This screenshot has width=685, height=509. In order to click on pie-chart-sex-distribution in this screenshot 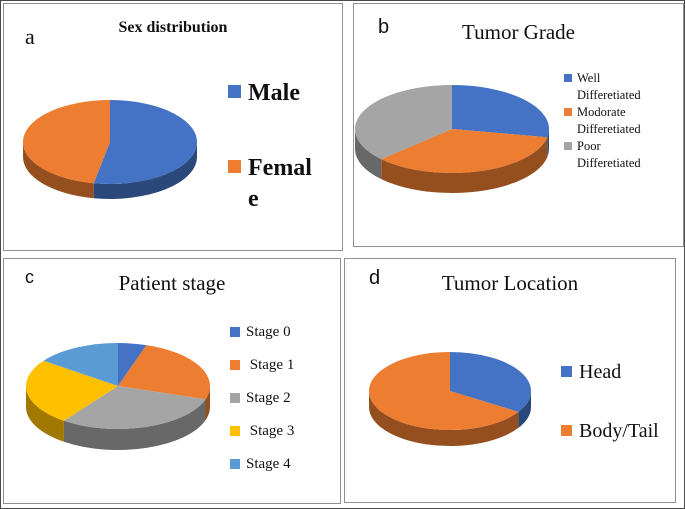, I will do `click(110, 149)`.